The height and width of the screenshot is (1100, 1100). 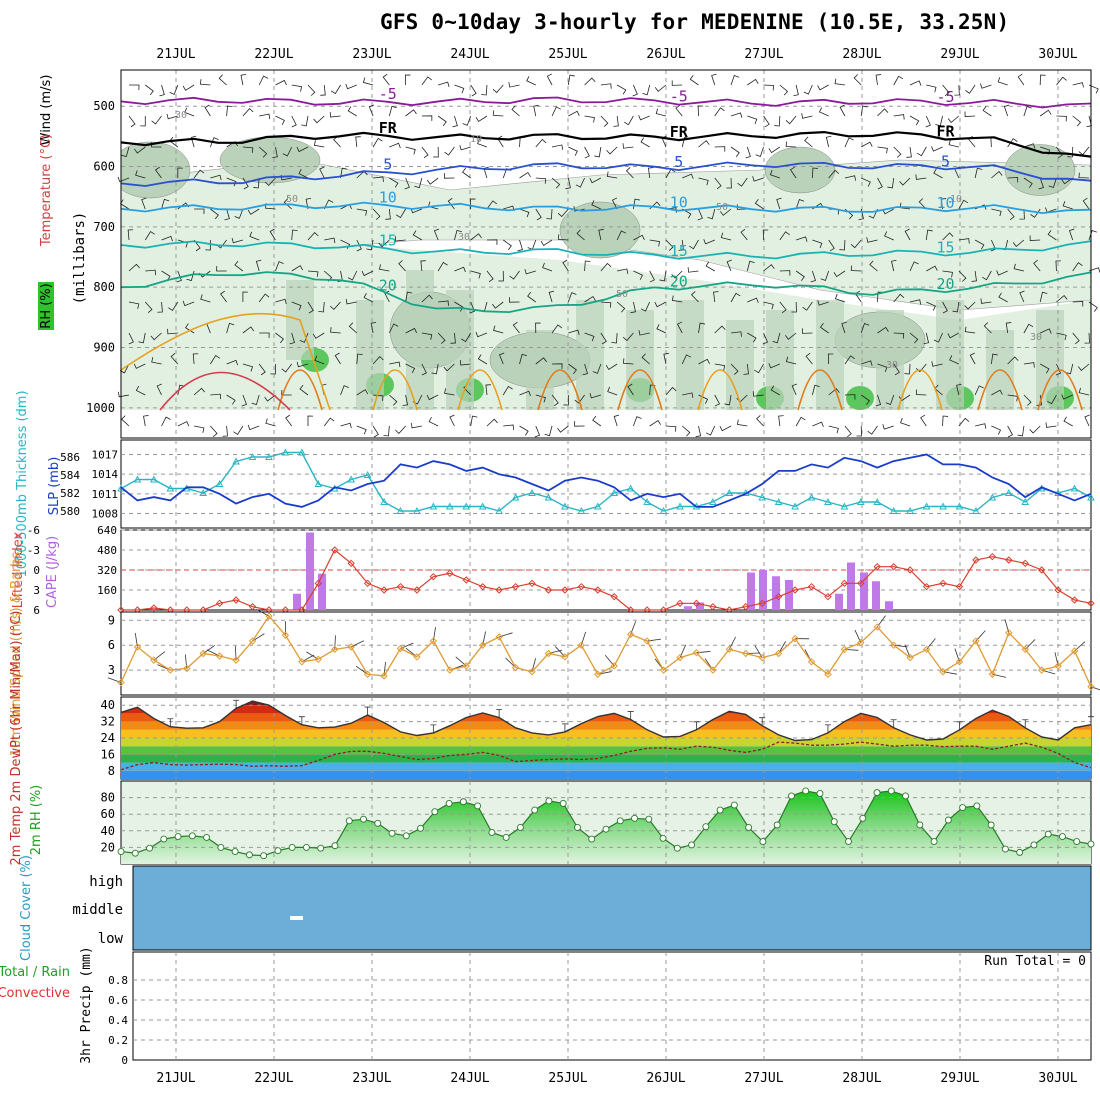 I want to click on date-label-top: 30JUL, so click(x=1057, y=54).